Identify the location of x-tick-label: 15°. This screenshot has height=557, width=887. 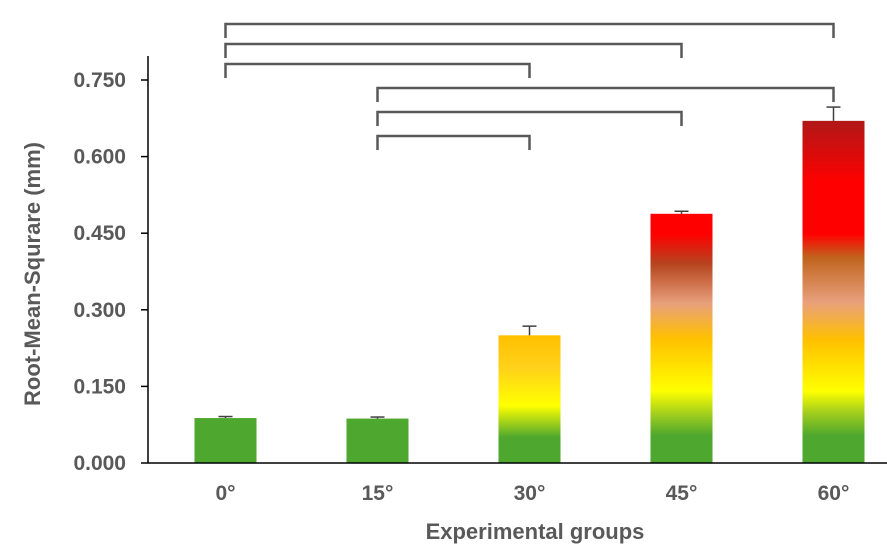
(378, 493).